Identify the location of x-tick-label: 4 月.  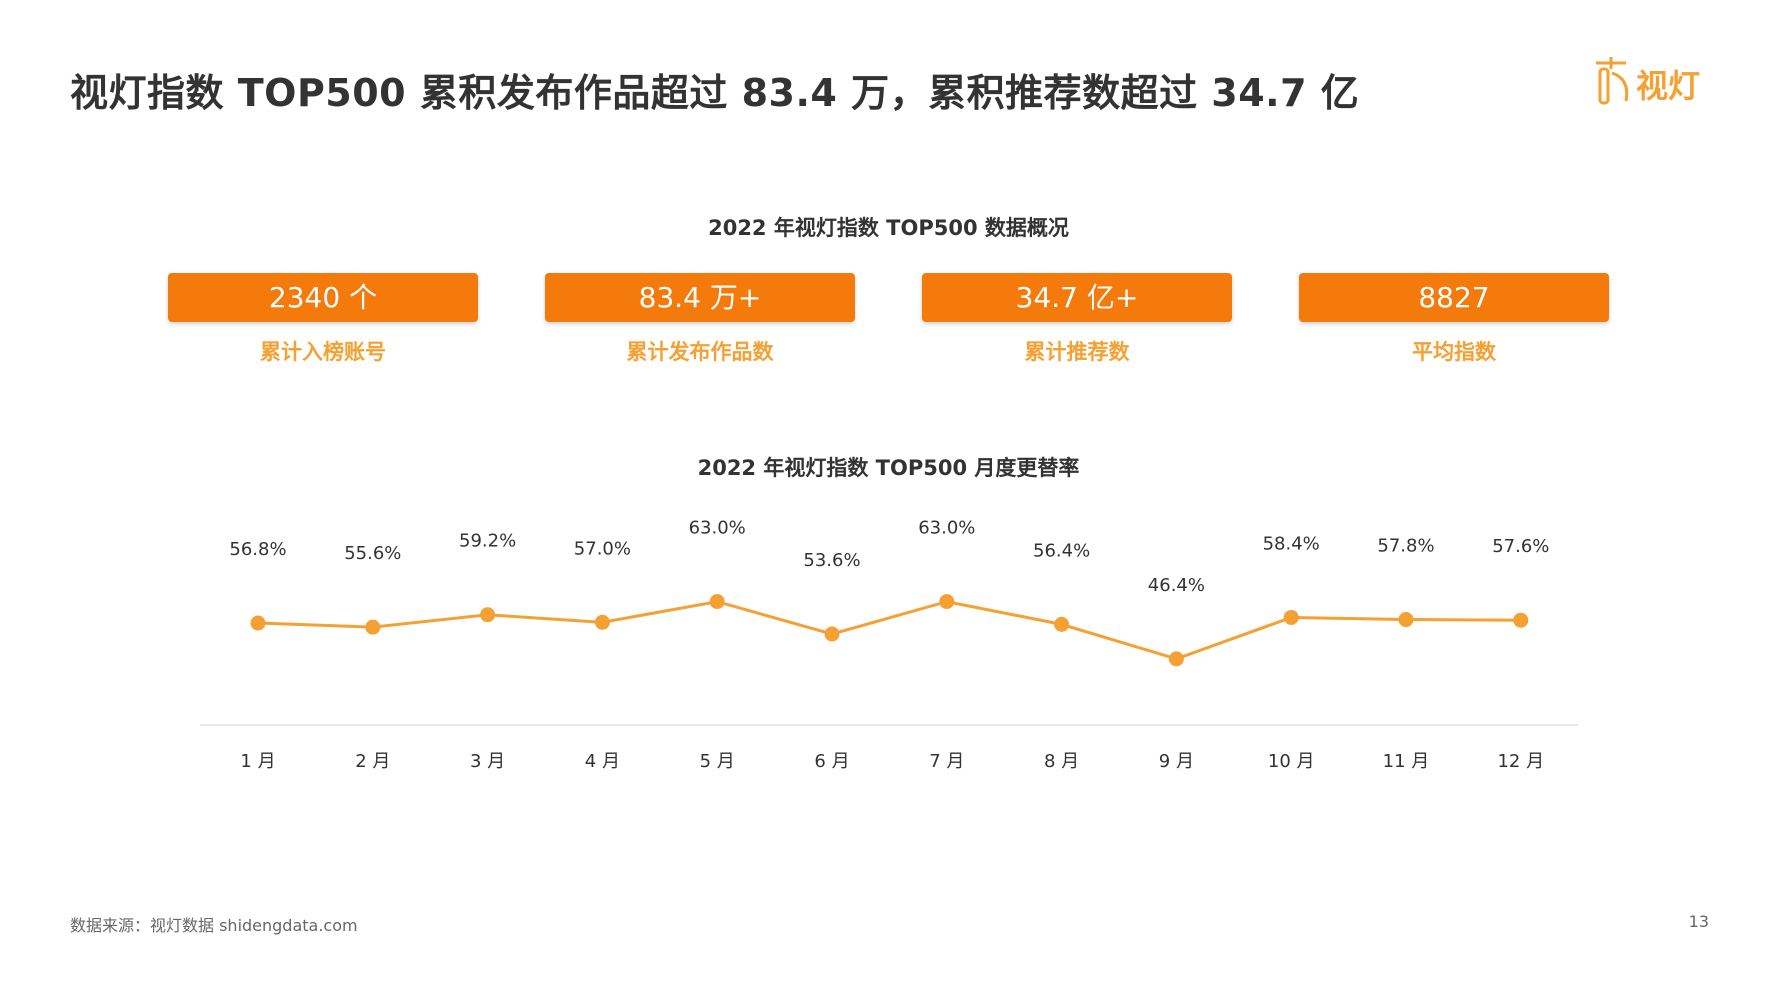
(602, 761).